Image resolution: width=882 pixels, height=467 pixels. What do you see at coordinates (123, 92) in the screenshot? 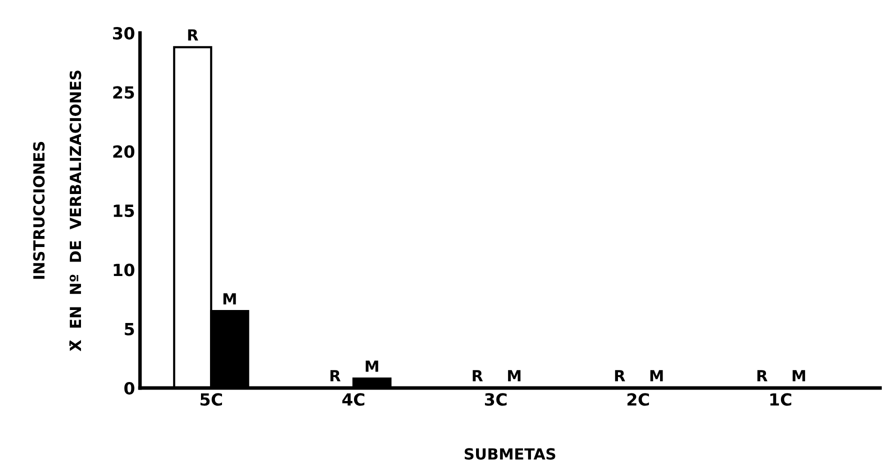
I see `y-tick-label: 25` at bounding box center [123, 92].